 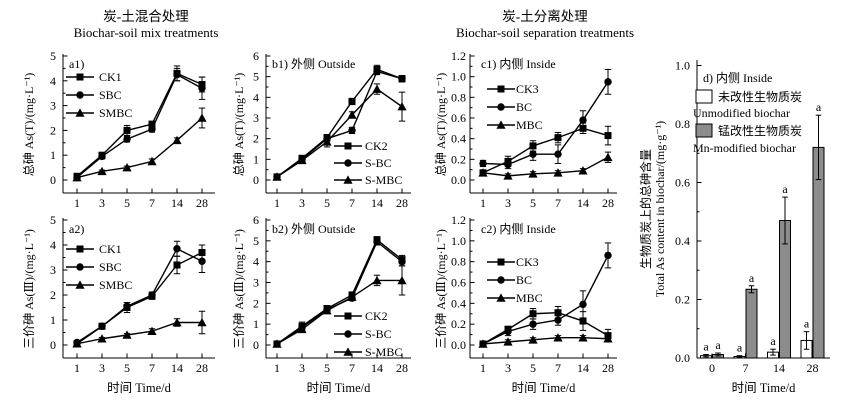 What do you see at coordinates (256, 56) in the screenshot?
I see `svg-text: 6` at bounding box center [256, 56].